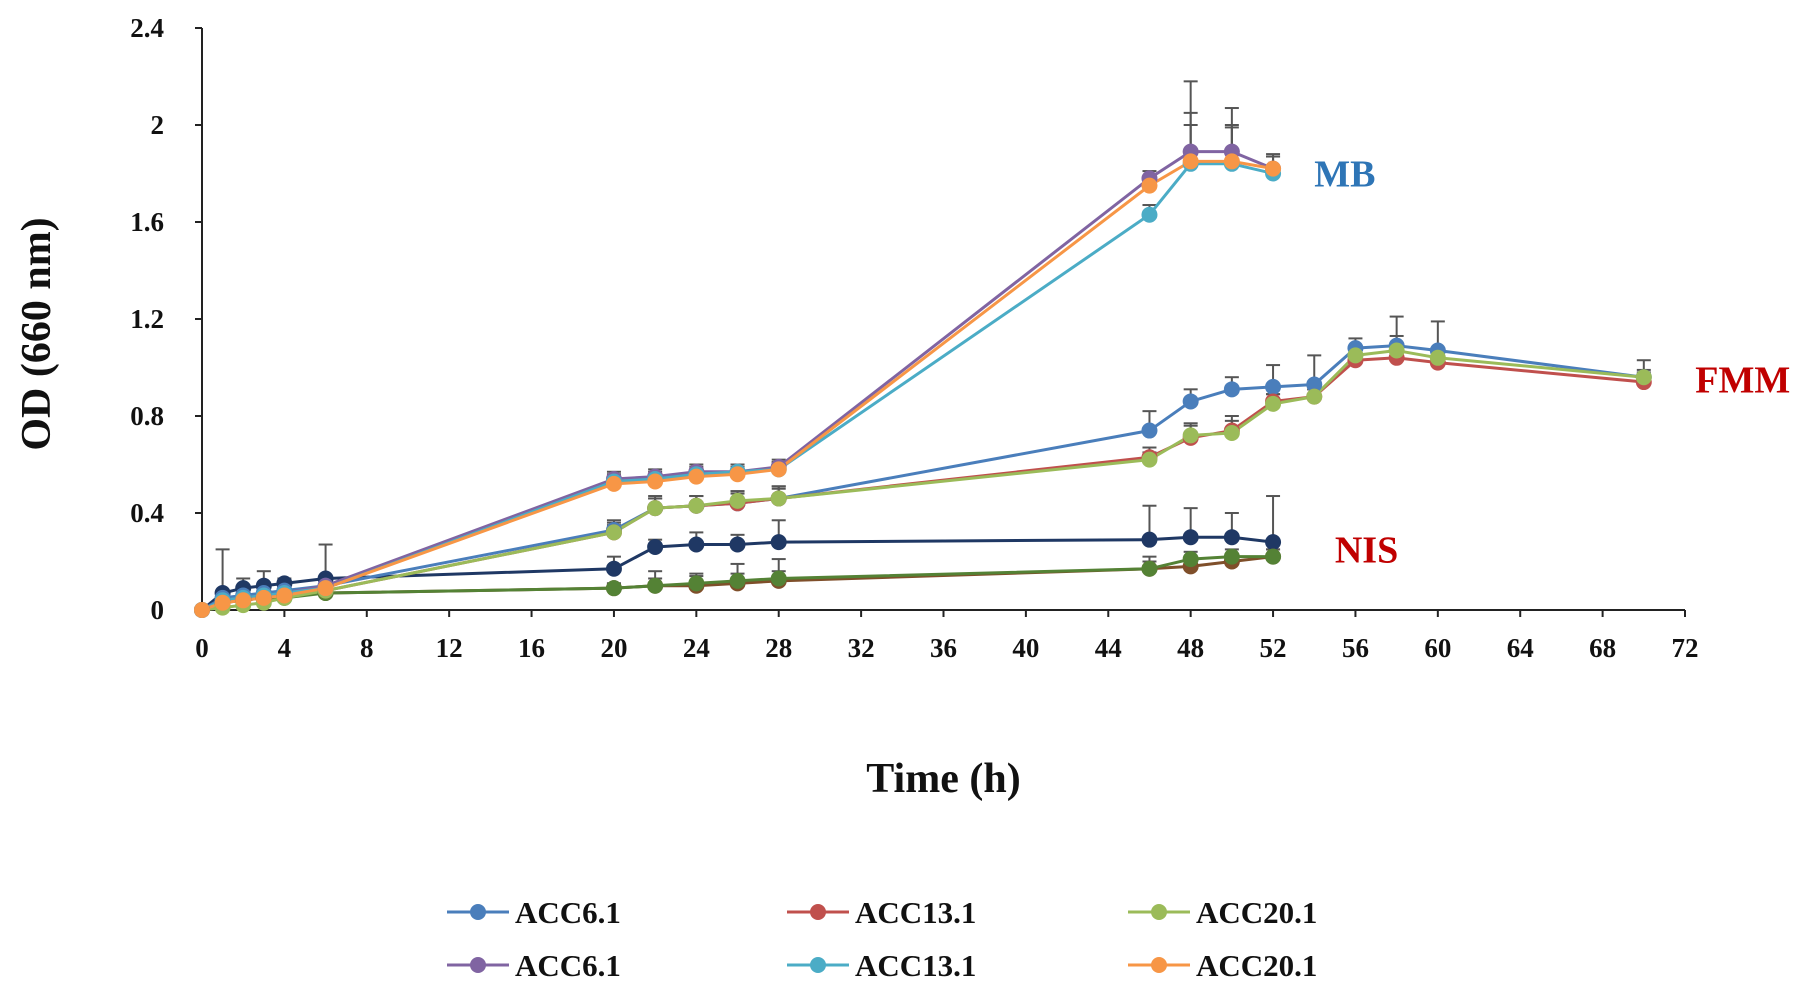  Describe the element at coordinates (943, 648) in the screenshot. I see `x-tick-label: 36` at that location.